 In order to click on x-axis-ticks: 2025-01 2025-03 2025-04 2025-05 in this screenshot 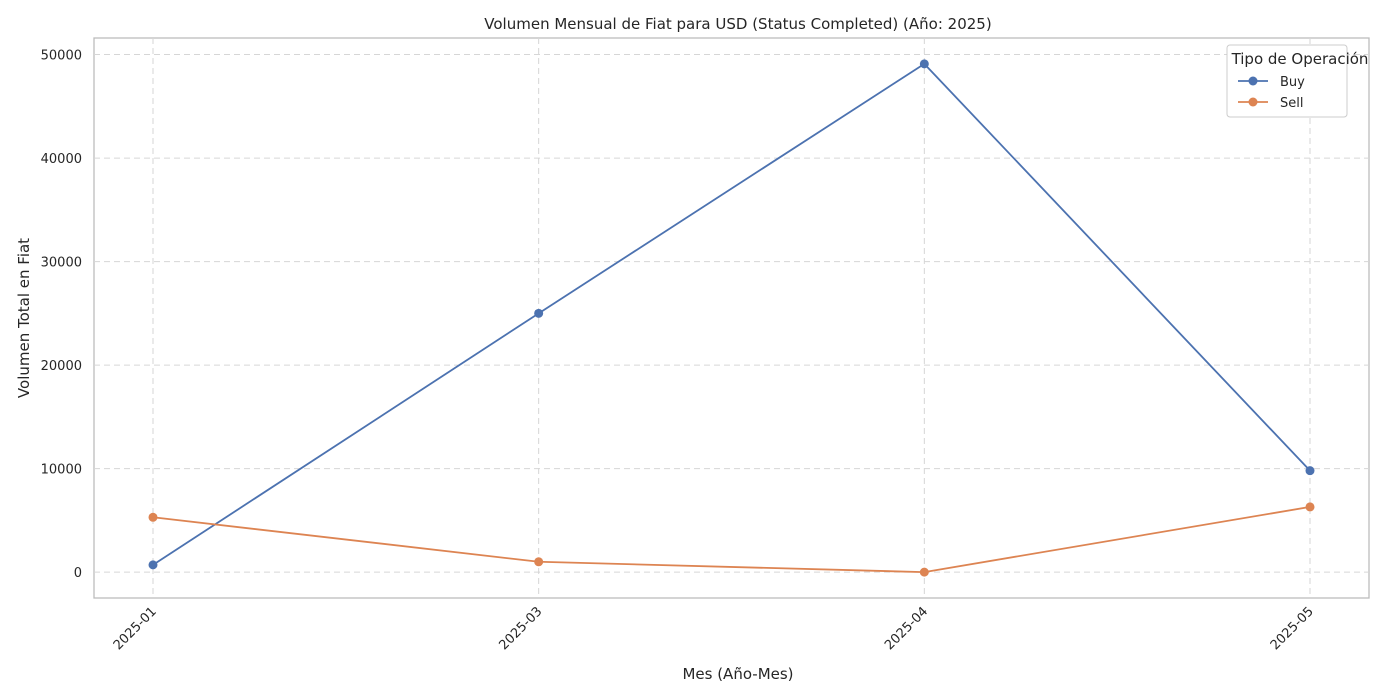, I will do `click(714, 628)`.